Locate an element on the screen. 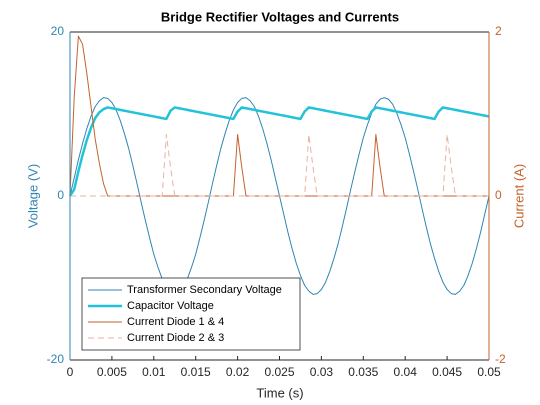 The image size is (540, 405). legend-label: Transformer Secondary Voltage is located at coordinates (204, 290).